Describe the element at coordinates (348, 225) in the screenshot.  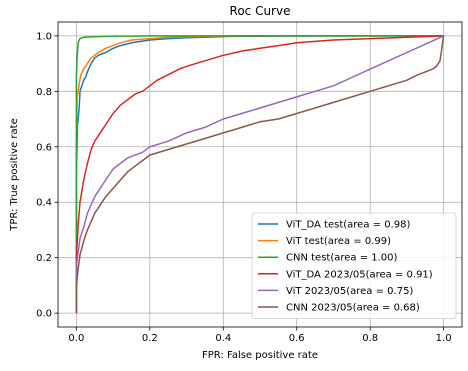
I see `legend-label: ViT_DA test(area = 0.98)` at that location.